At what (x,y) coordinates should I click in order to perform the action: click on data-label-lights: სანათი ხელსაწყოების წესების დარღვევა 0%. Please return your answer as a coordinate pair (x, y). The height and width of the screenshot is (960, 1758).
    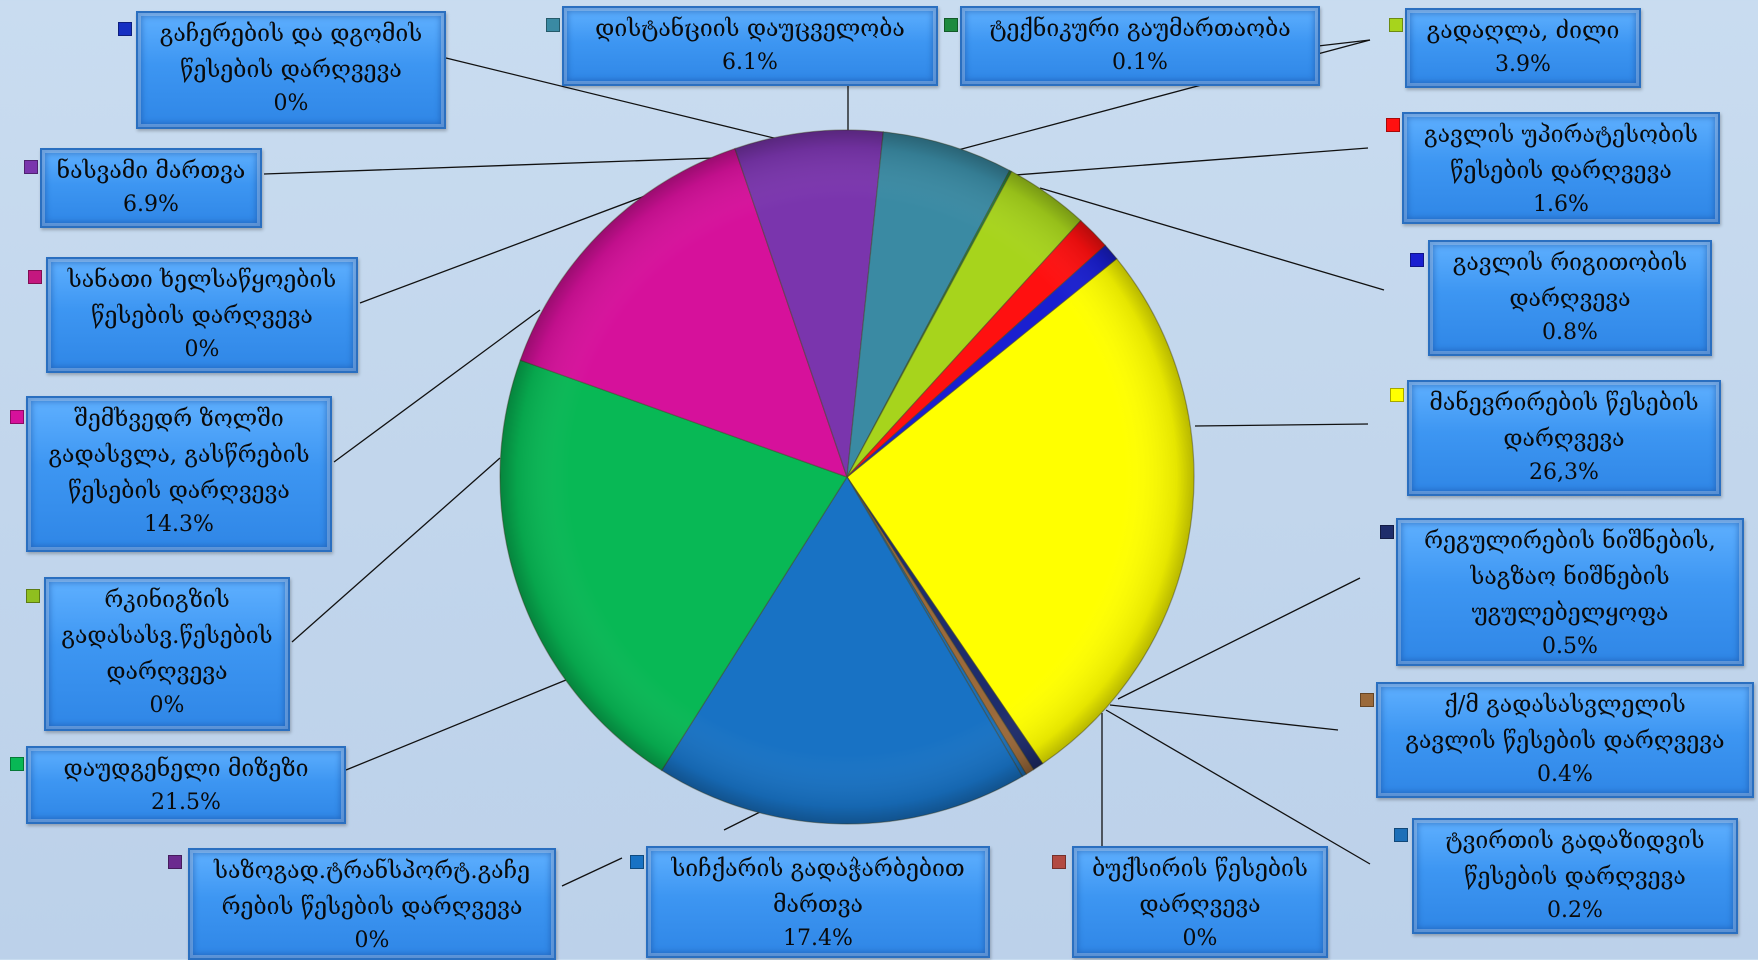
    Looking at the image, I should click on (202, 315).